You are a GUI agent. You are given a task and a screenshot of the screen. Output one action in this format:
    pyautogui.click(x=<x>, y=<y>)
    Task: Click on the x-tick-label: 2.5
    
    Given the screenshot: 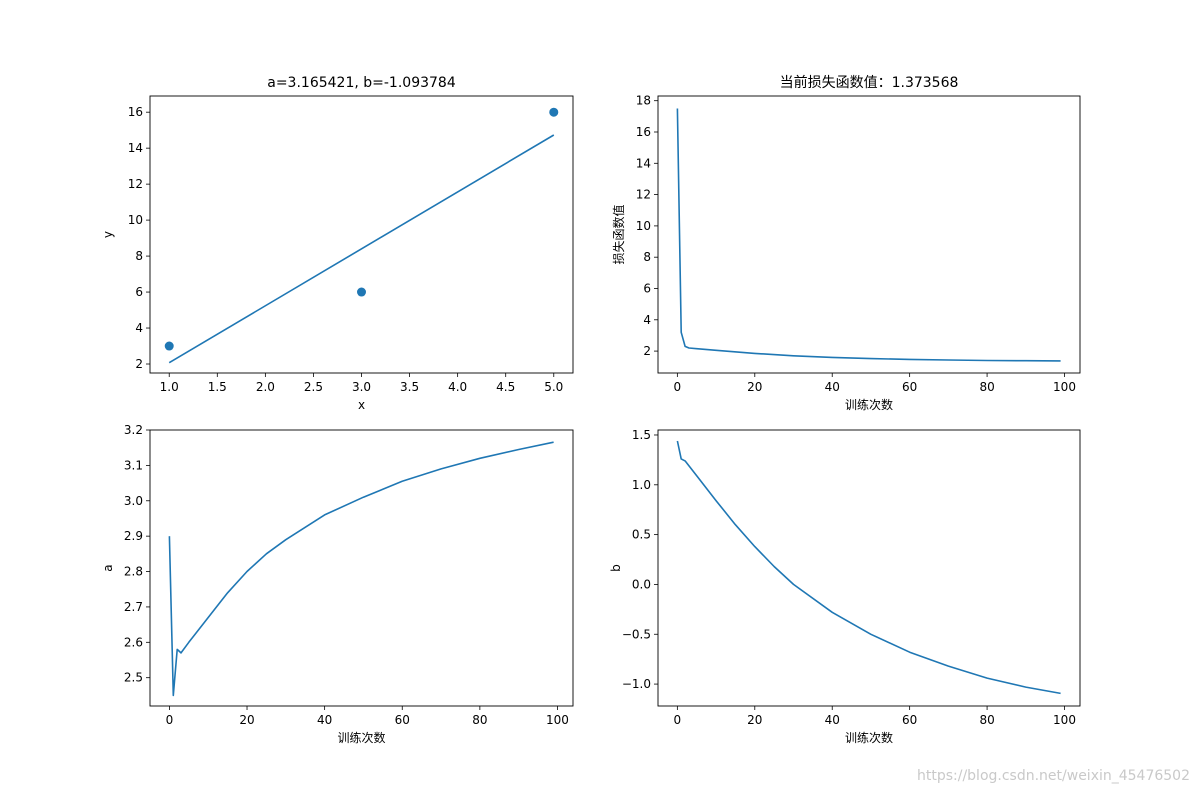 What is the action you would take?
    pyautogui.click(x=313, y=387)
    